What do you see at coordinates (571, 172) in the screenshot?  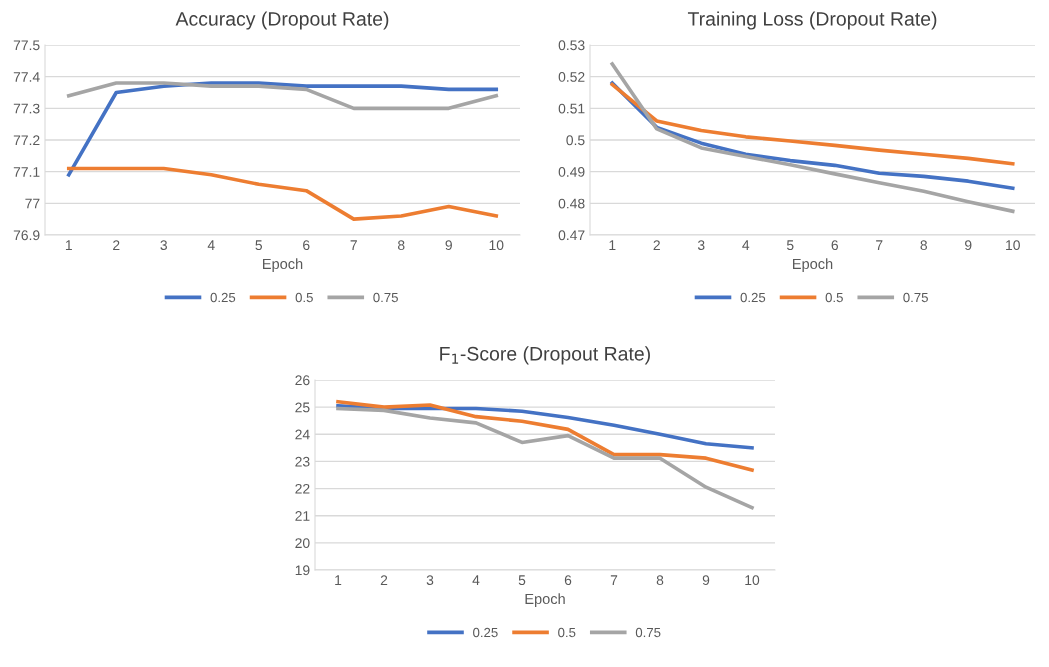 I see `y-tick-label: 0.49` at bounding box center [571, 172].